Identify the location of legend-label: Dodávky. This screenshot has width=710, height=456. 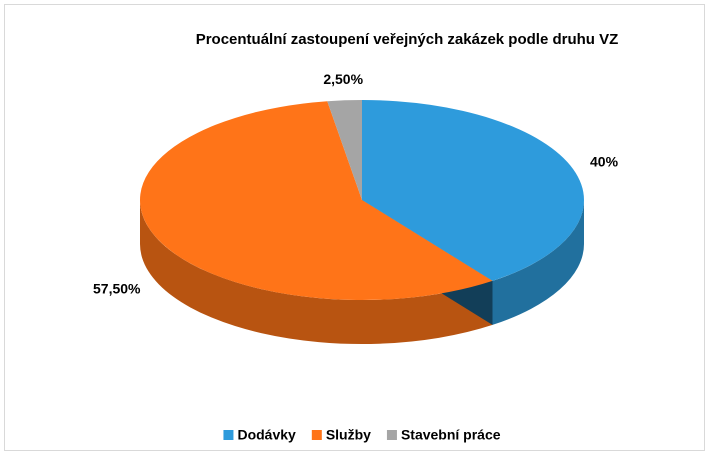
(266, 435).